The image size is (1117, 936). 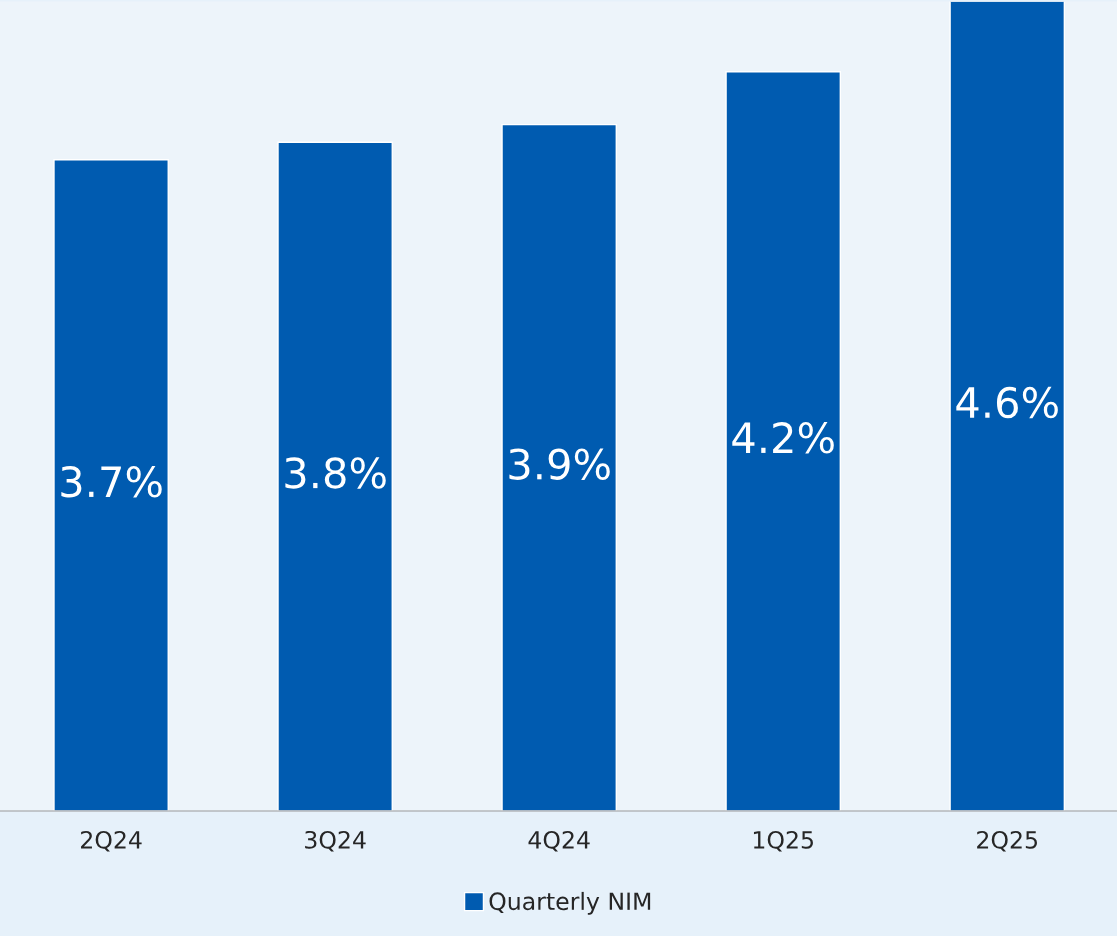 I want to click on x-tick-label: 3Q24, so click(x=335, y=841).